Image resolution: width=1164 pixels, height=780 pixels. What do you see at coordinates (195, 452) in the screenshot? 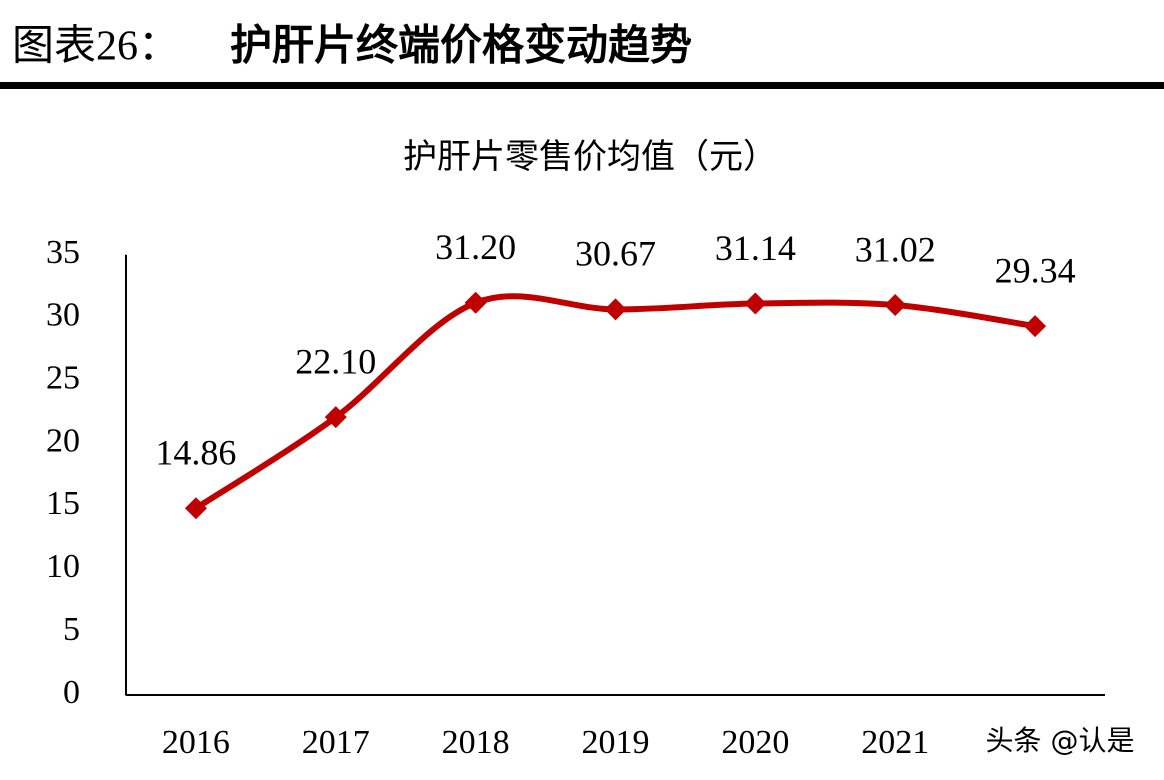
I see `data-label: 14.86` at bounding box center [195, 452].